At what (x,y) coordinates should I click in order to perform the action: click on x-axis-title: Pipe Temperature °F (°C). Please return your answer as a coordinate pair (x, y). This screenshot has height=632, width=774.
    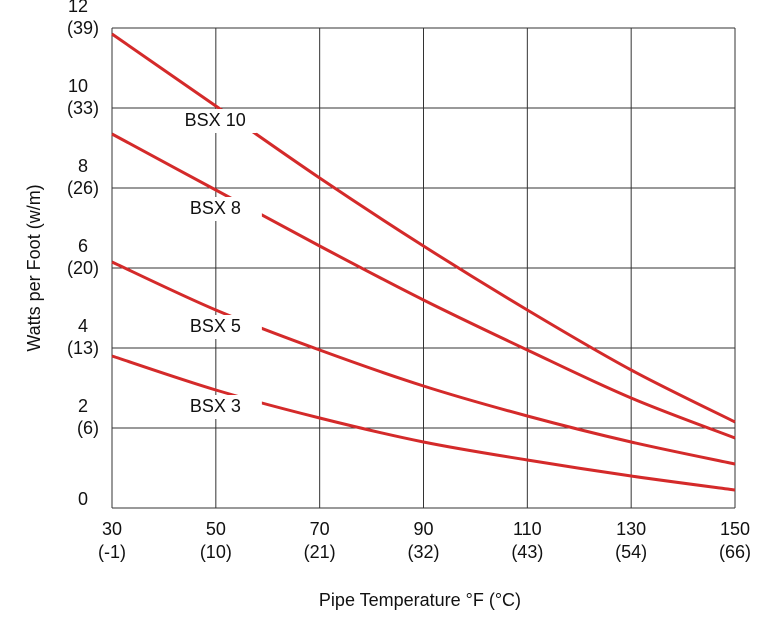
    Looking at the image, I should click on (420, 600).